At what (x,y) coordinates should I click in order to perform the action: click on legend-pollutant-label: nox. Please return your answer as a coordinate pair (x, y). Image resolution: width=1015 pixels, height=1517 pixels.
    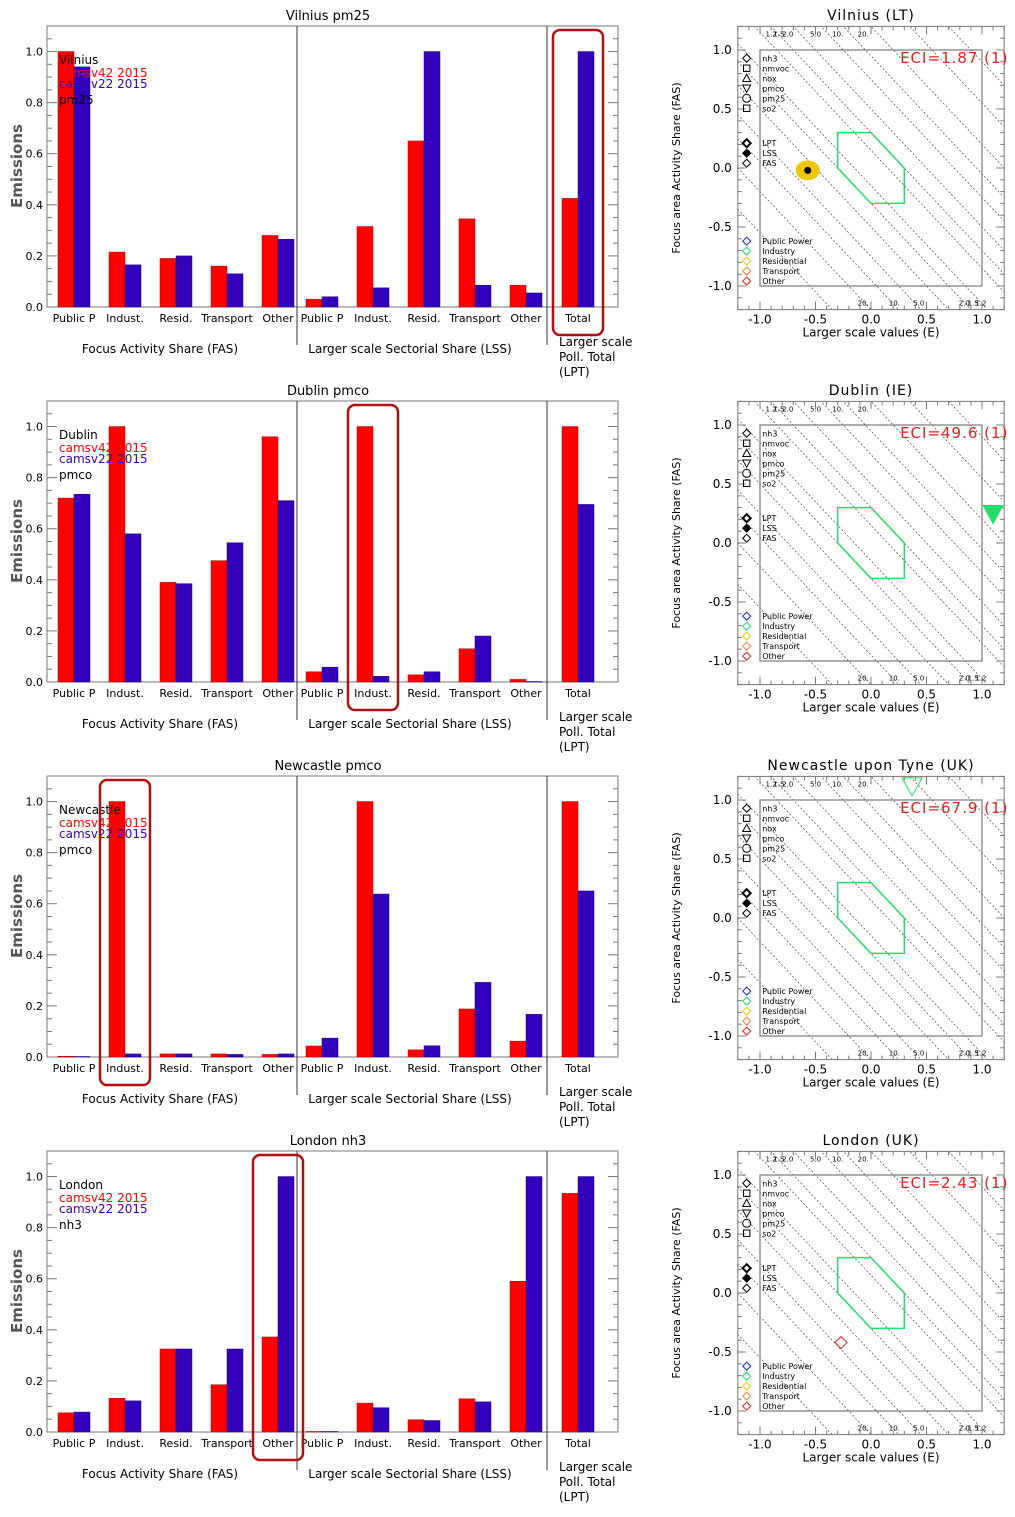
    Looking at the image, I should click on (769, 1203).